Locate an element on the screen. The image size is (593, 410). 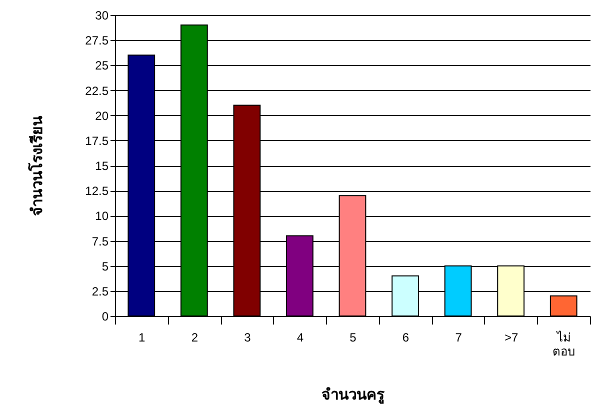
y-tick-label: 10 is located at coordinates (102, 216).